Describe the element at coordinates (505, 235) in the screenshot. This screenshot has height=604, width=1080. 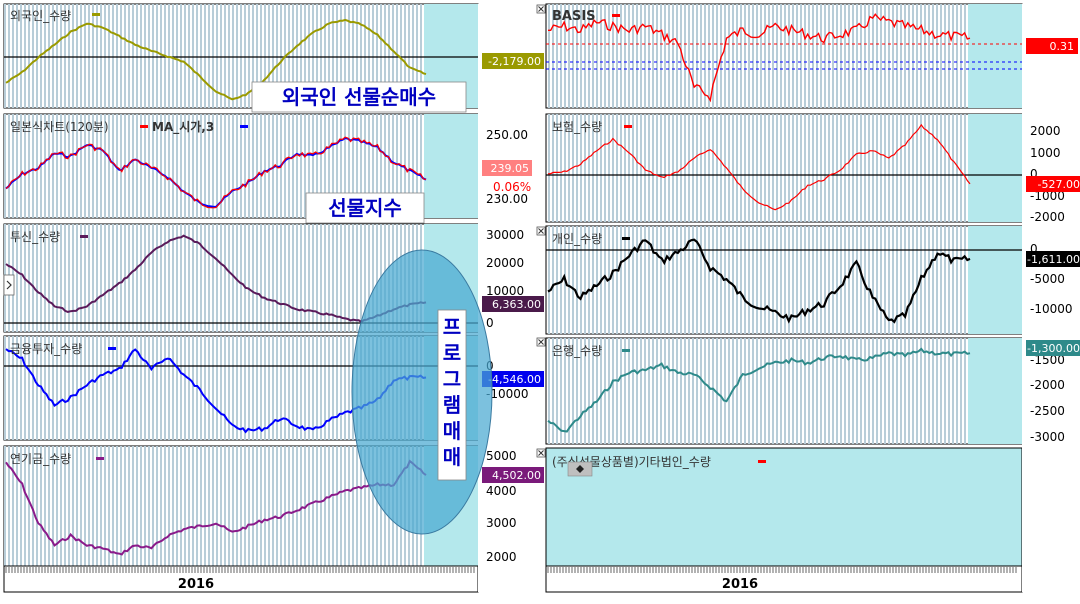
I see `y-tick-label: 30000` at that location.